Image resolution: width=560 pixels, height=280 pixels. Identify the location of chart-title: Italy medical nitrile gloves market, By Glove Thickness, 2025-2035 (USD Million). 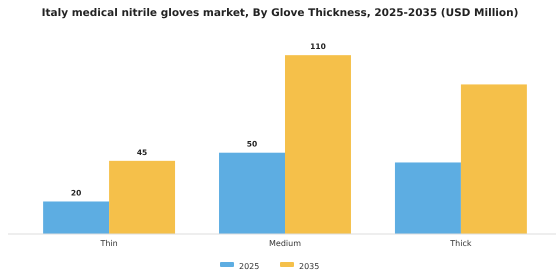
(280, 13).